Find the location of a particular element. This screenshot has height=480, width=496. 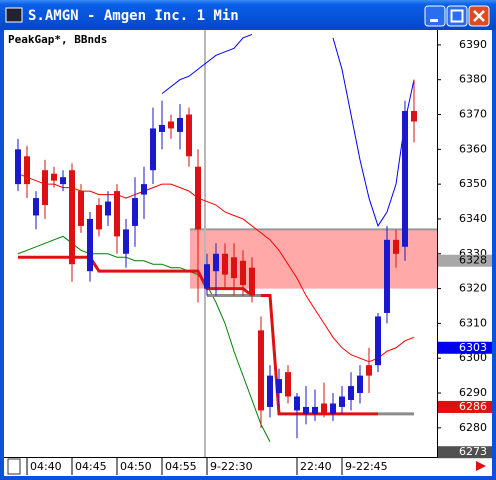

close-button is located at coordinates (479, 16).